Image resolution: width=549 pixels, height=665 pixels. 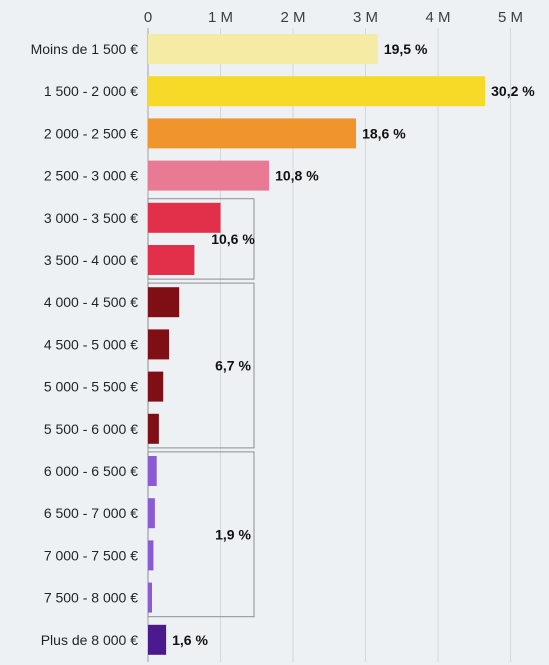 I want to click on category-label: 3 000 - 3 500 €, so click(x=91, y=218).